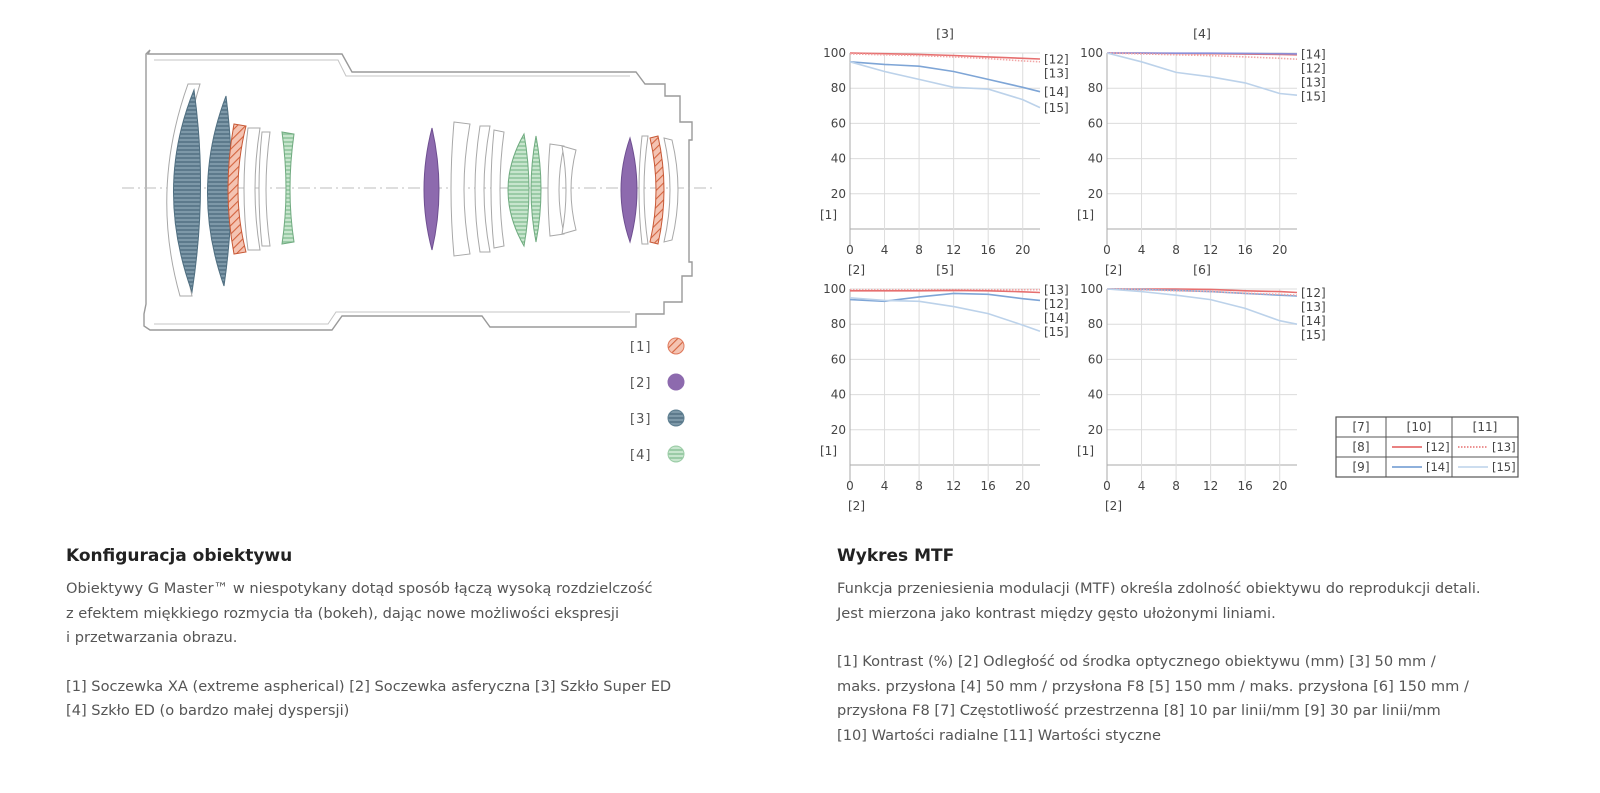 This screenshot has width=1600, height=793. I want to click on lens-barrel-outline, so click(418, 190).